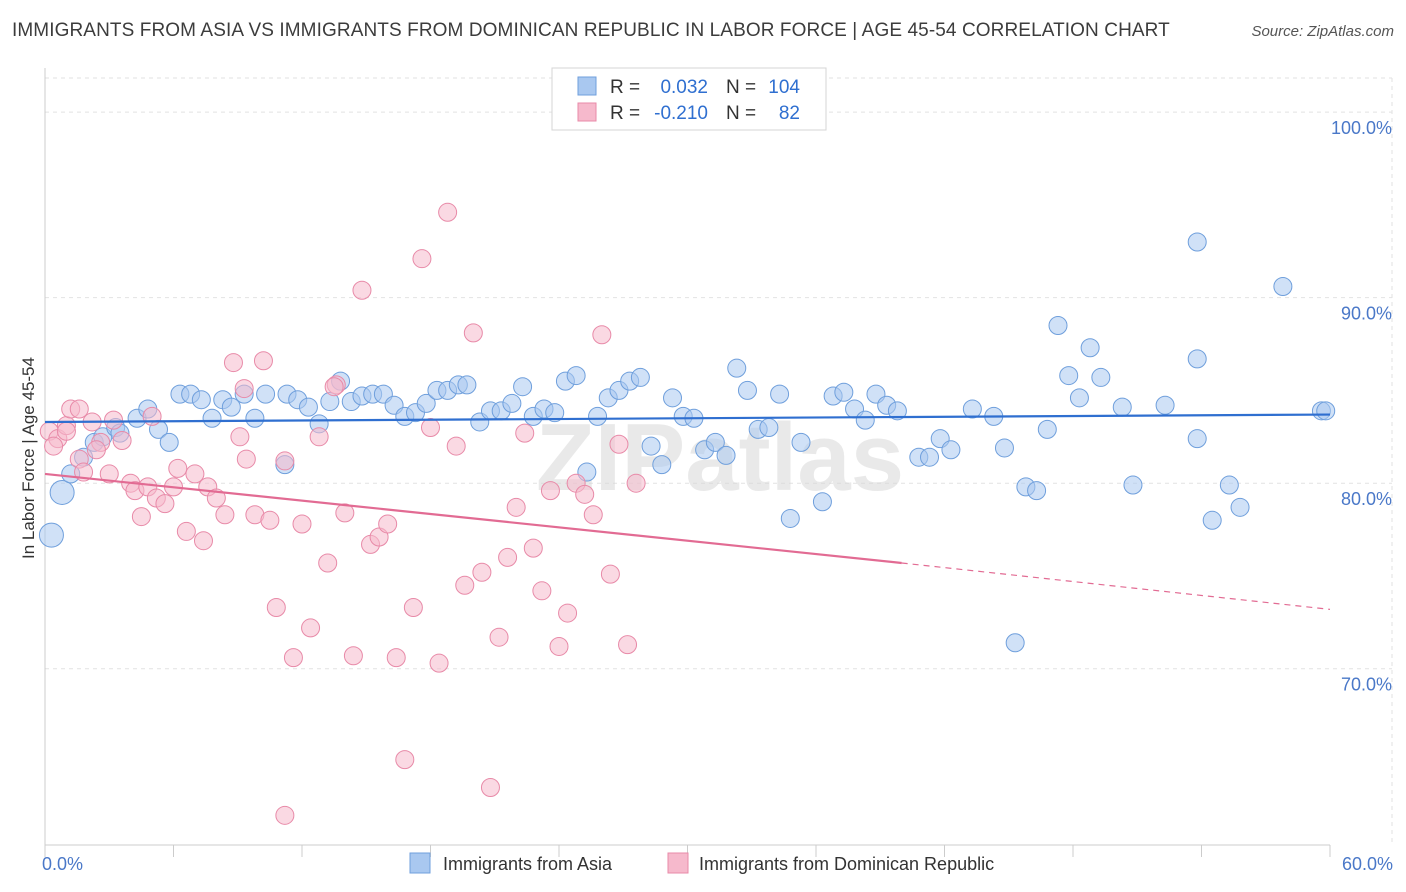 The image size is (1406, 892). Describe the element at coordinates (625, 87) in the screenshot. I see `legend-r-label-0: R =` at that location.